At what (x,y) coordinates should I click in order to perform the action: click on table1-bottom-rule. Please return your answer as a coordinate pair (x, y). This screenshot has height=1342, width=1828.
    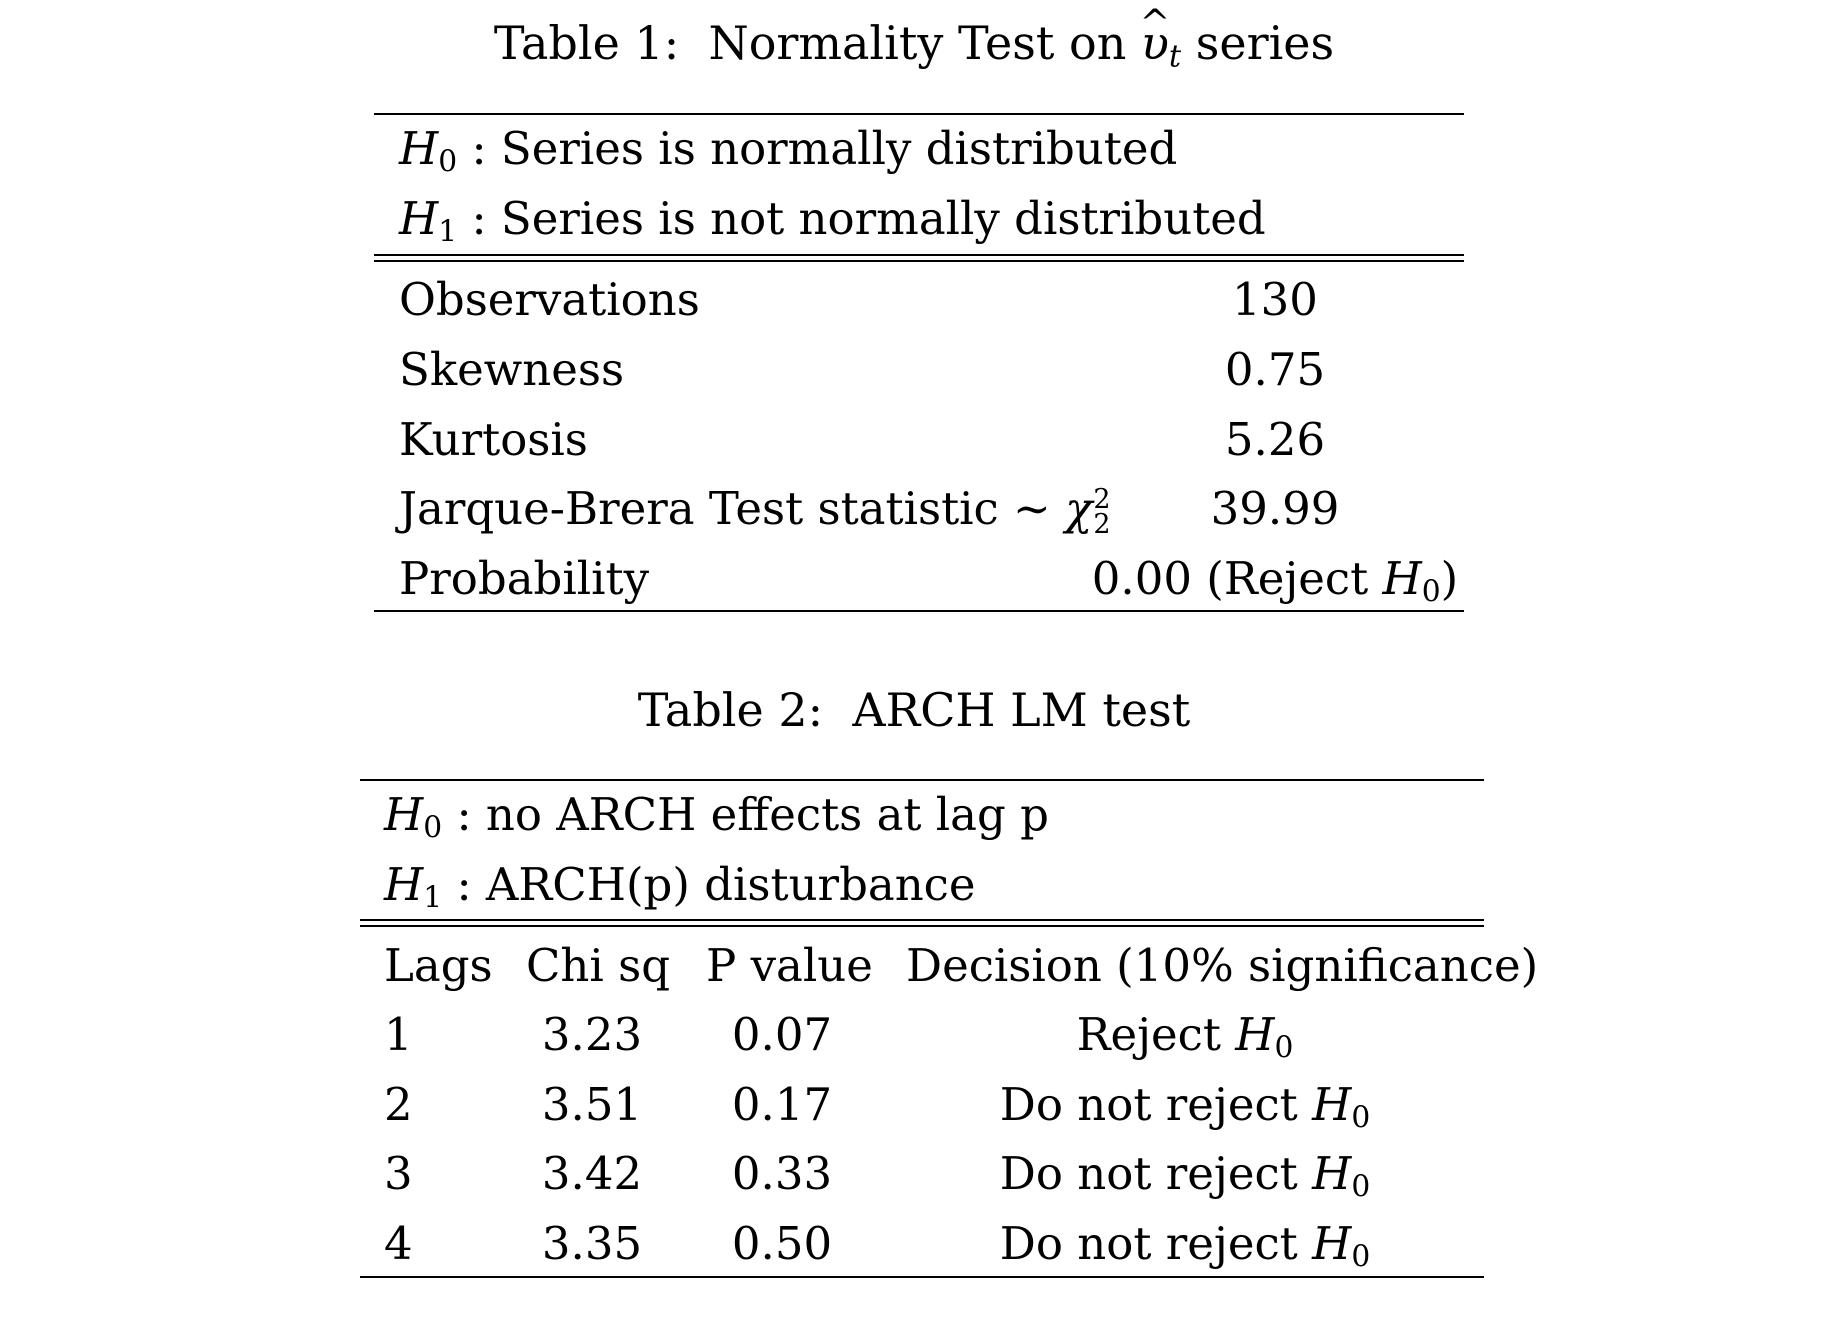
    Looking at the image, I should click on (919, 611).